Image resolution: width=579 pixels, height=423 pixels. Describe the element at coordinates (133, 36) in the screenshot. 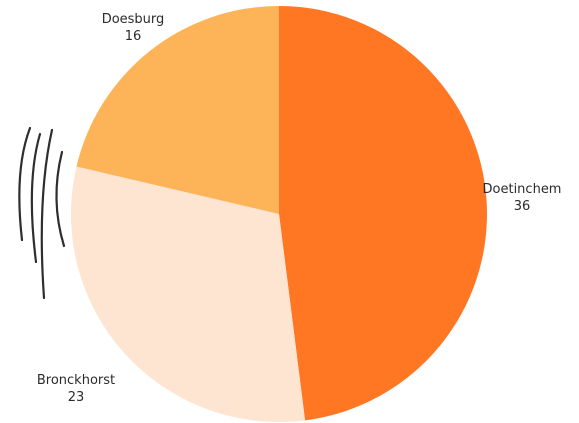

I see `slice-value-doesburg: 16` at that location.